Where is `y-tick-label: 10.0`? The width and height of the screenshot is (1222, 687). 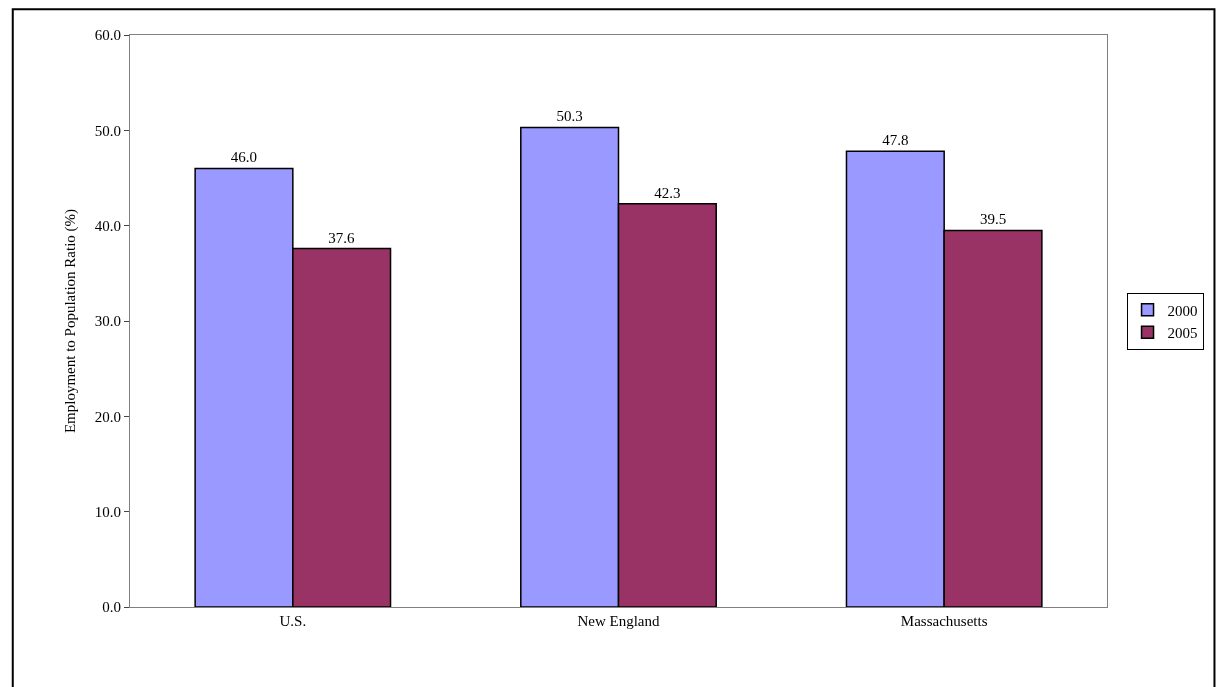
y-tick-label: 10.0 is located at coordinates (107, 511).